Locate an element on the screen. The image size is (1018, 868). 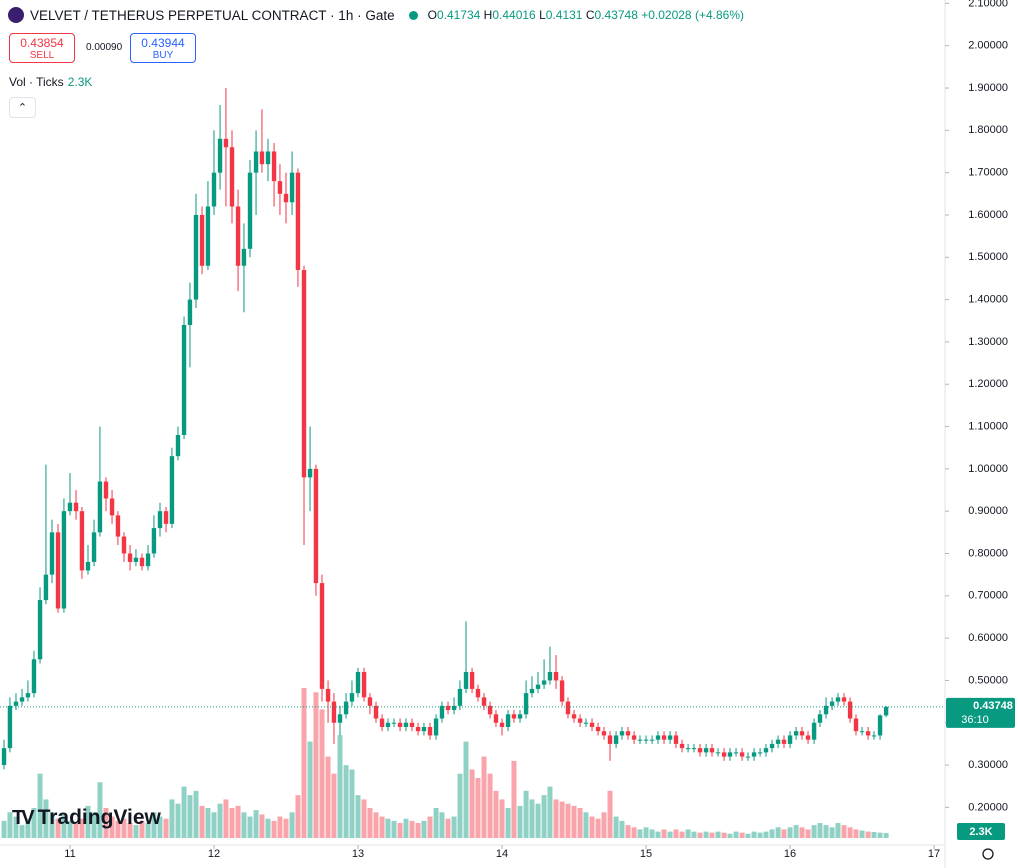
l-label: L is located at coordinates (542, 15).